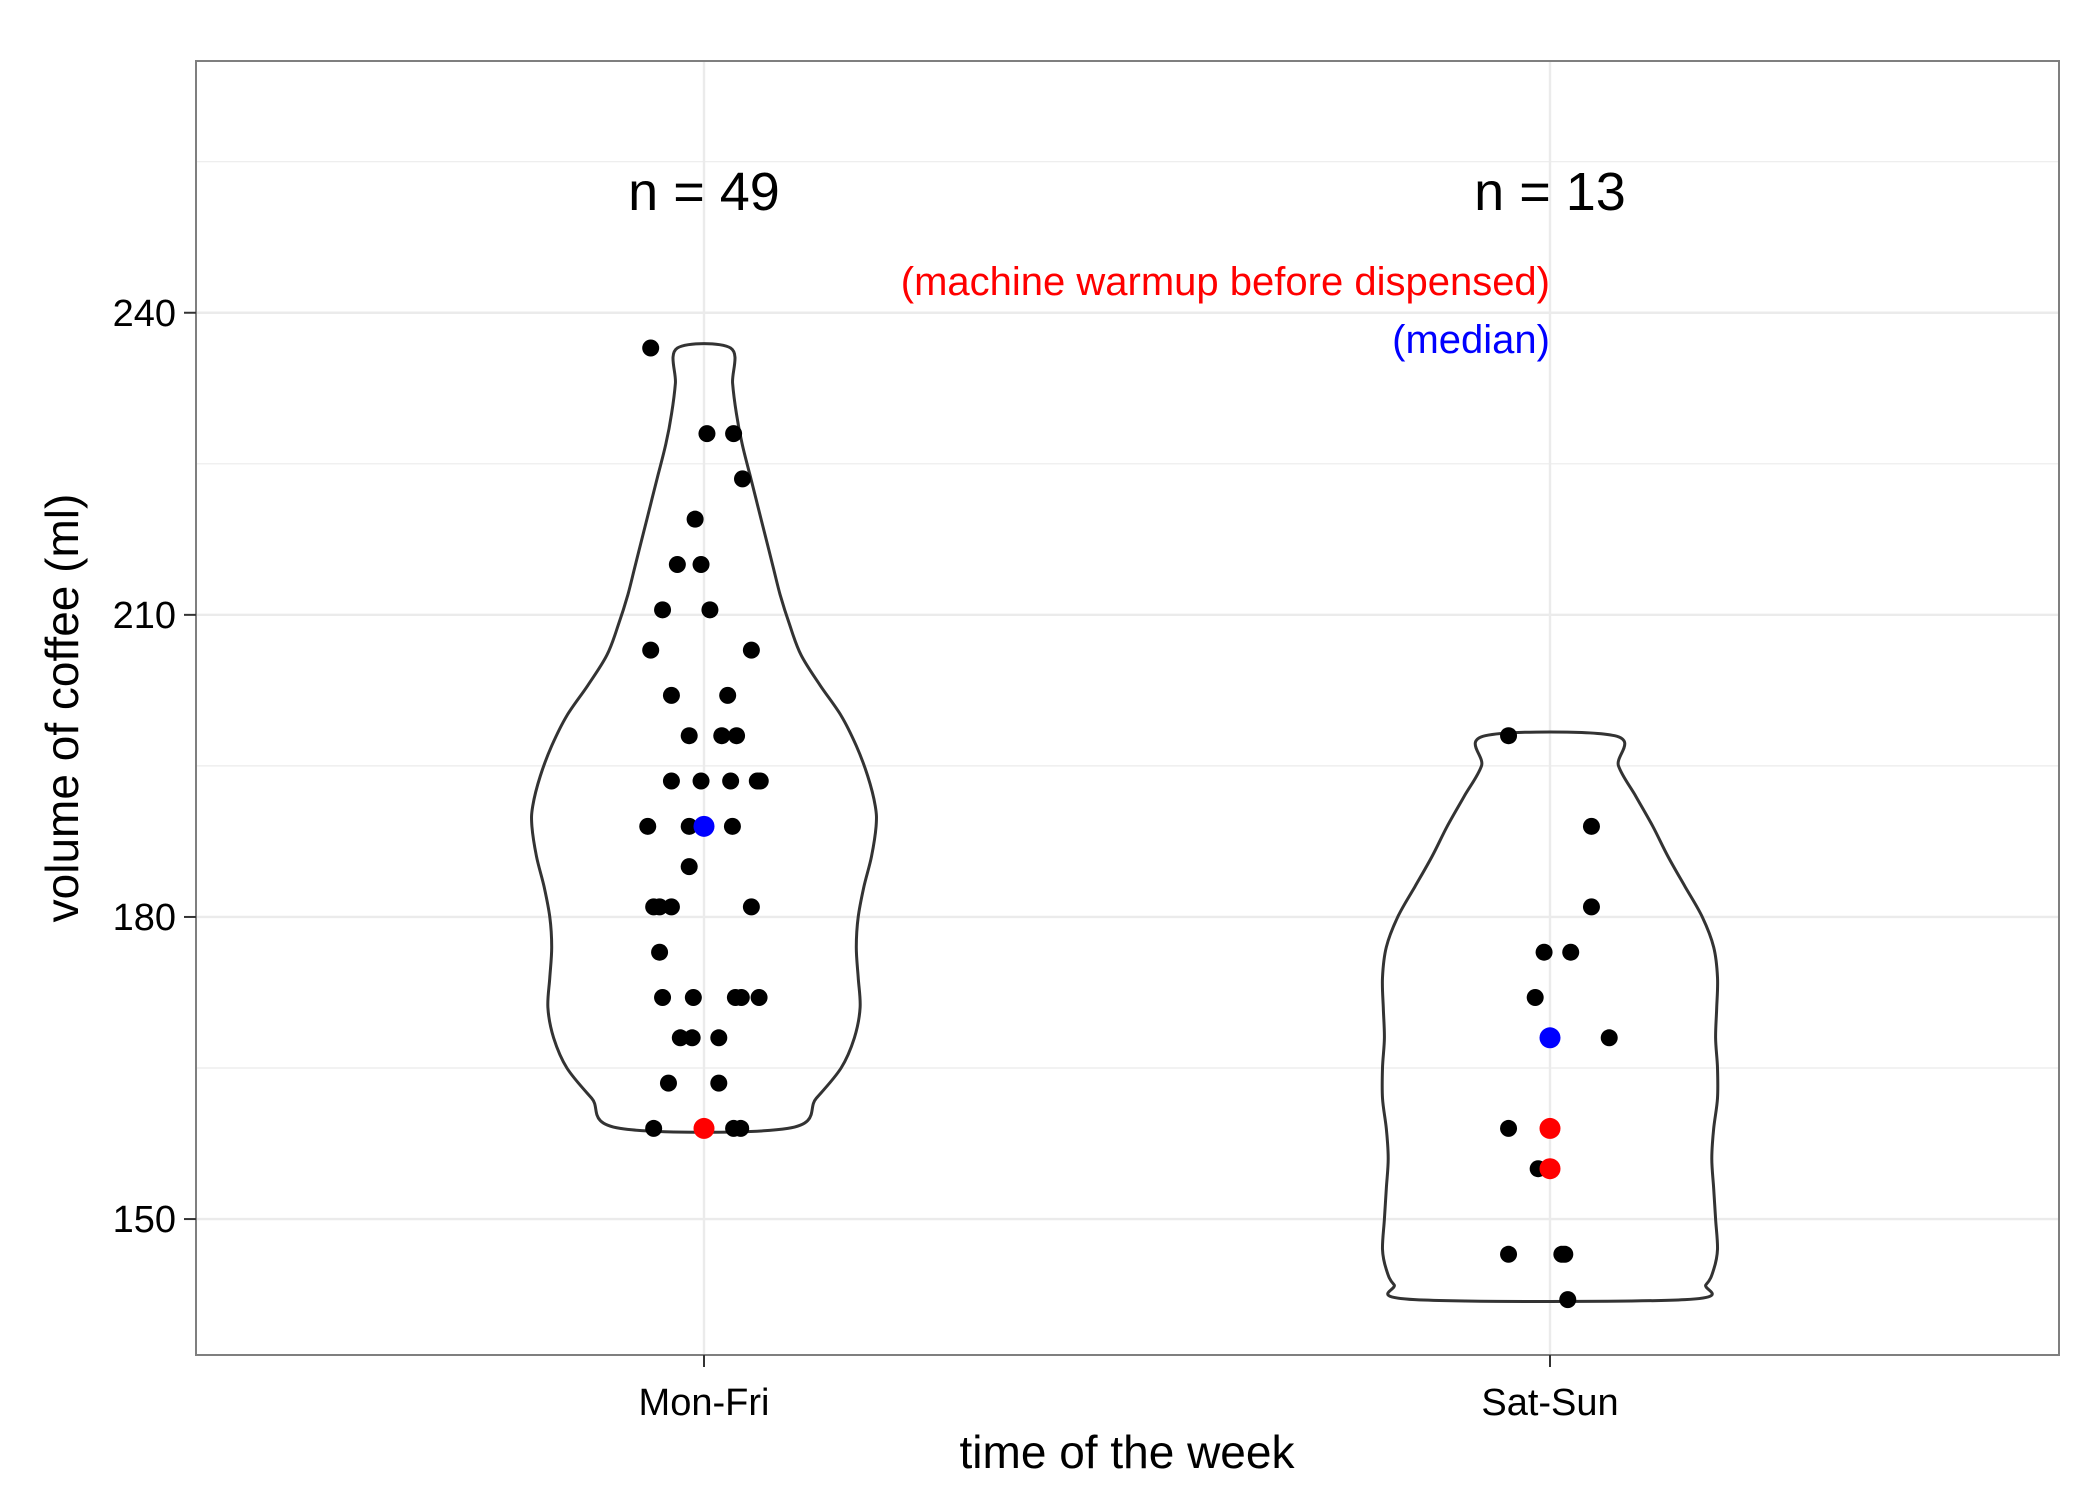  I want to click on median-note: (median), so click(1471, 340).